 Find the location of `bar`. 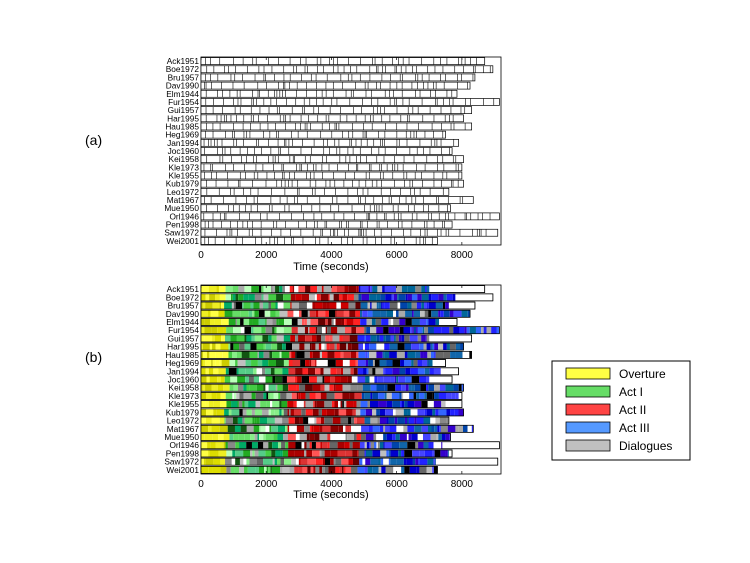

bar is located at coordinates (331, 175).